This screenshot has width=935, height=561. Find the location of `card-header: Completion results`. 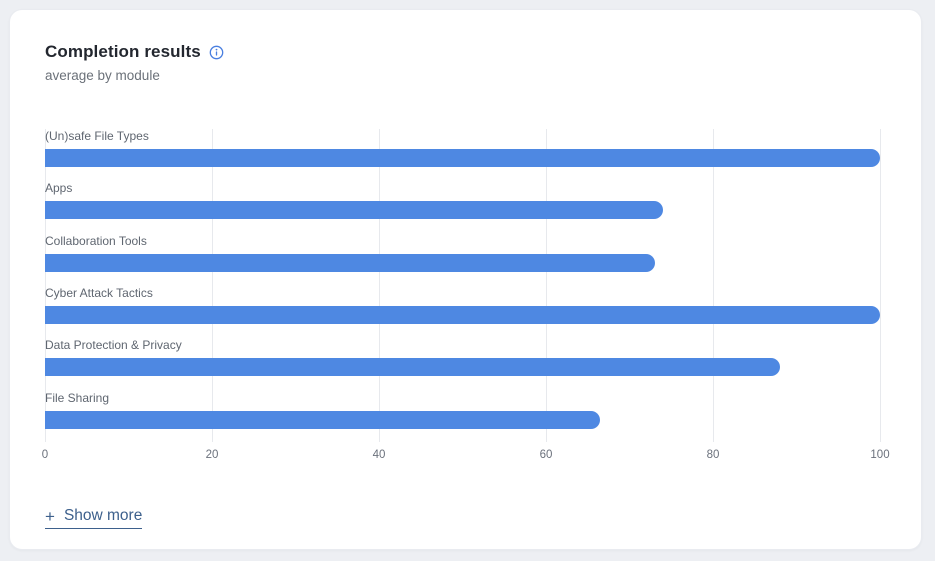

card-header: Completion results is located at coordinates (465, 51).